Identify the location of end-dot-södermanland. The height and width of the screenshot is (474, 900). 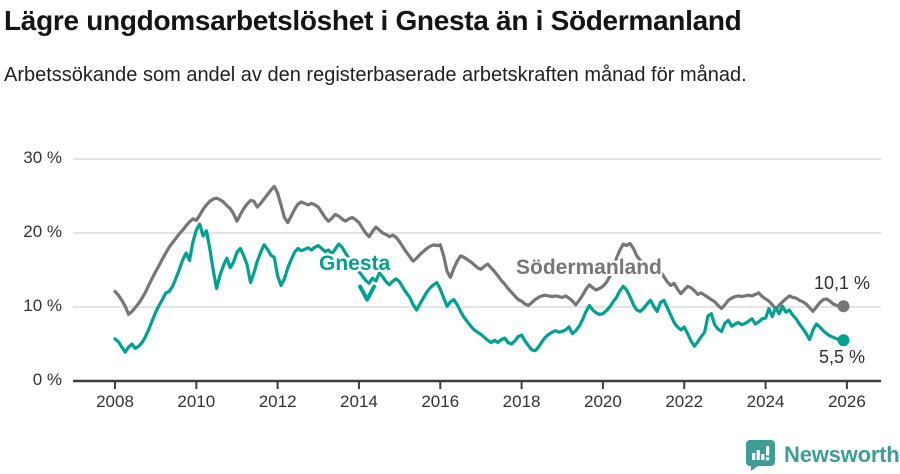
(843, 306).